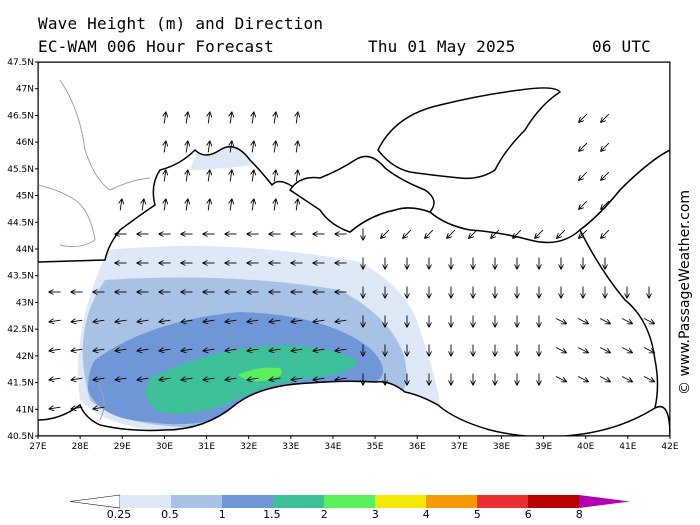 This screenshot has width=700, height=525. Describe the element at coordinates (206, 447) in the screenshot. I see `lon-tick-label: 31E` at that location.